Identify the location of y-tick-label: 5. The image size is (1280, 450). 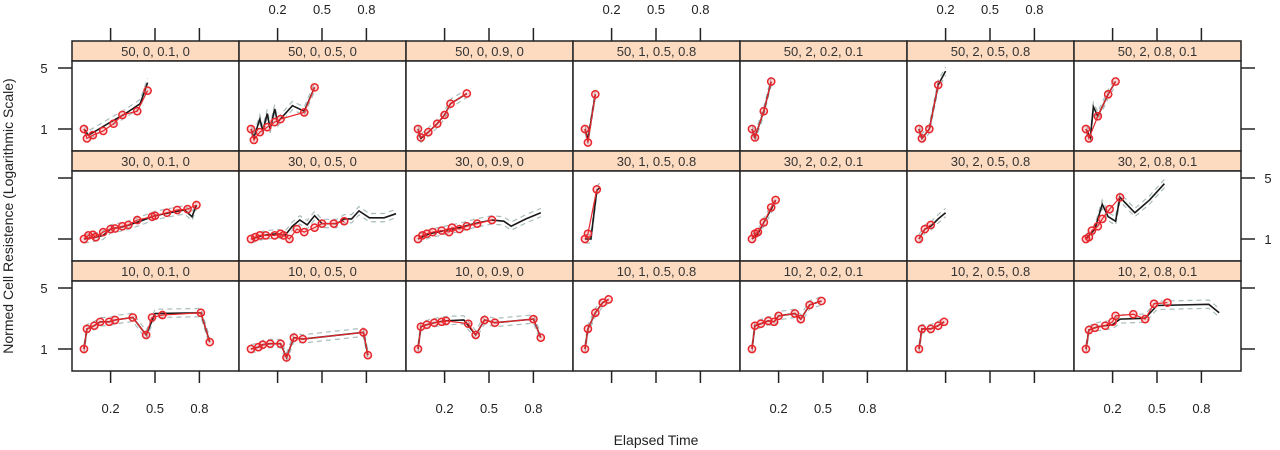
(43, 288).